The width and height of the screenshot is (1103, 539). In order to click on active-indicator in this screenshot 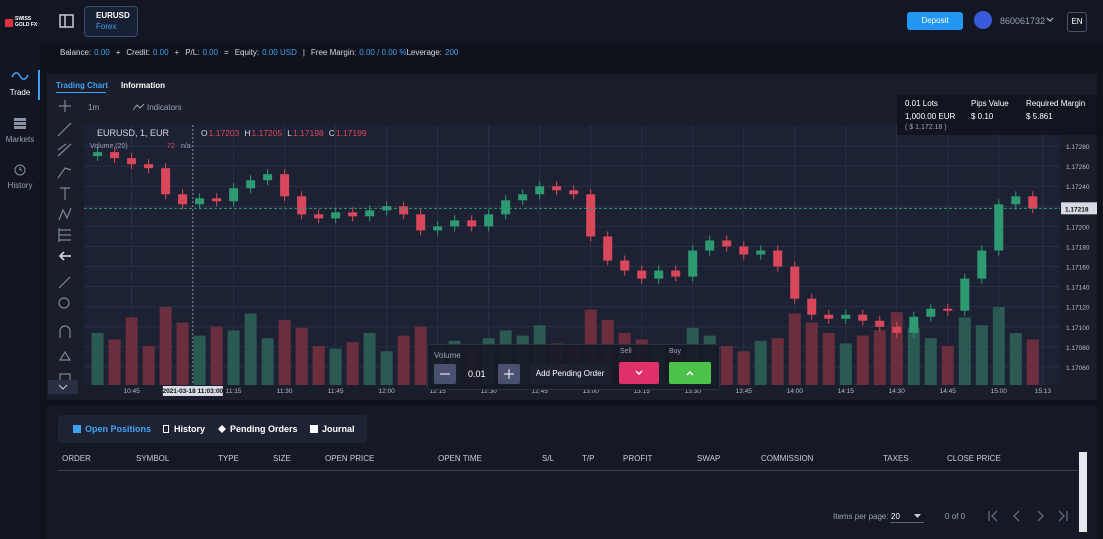, I will do `click(39, 85)`.